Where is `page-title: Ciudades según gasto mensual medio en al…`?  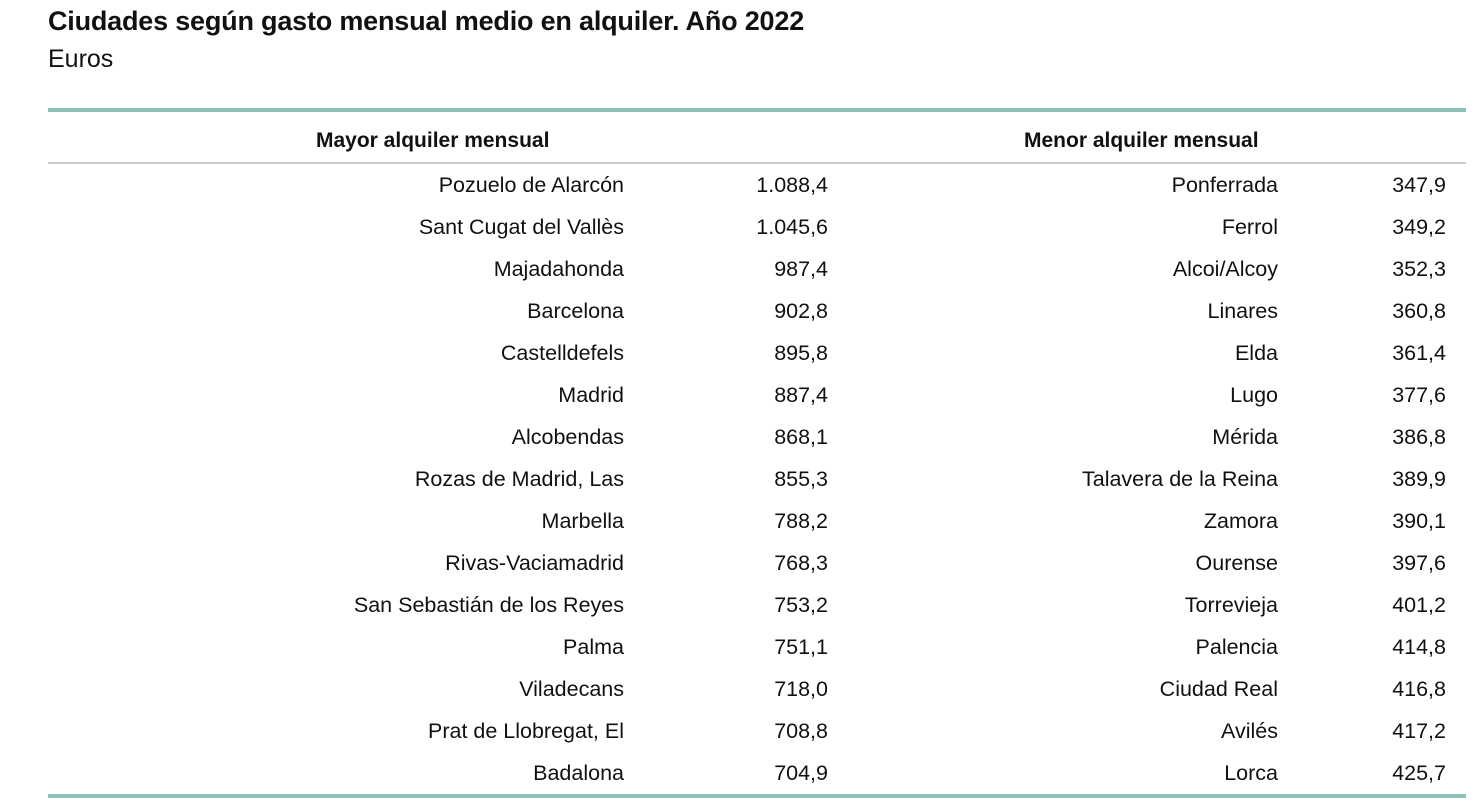
page-title: Ciudades según gasto mensual medio en al… is located at coordinates (426, 21).